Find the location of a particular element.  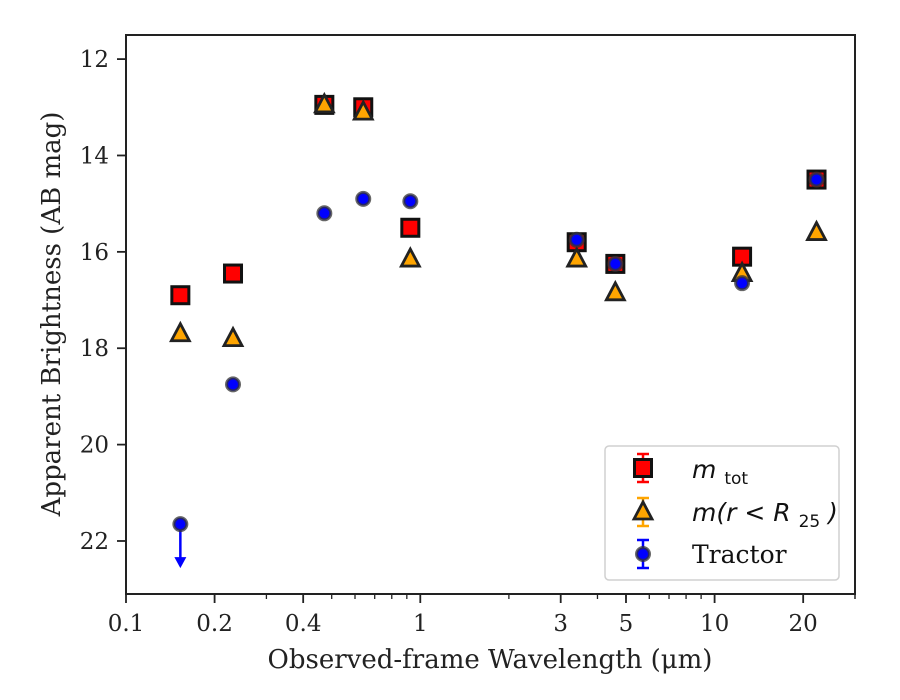

y-tick-label: 16 is located at coordinates (94, 253).